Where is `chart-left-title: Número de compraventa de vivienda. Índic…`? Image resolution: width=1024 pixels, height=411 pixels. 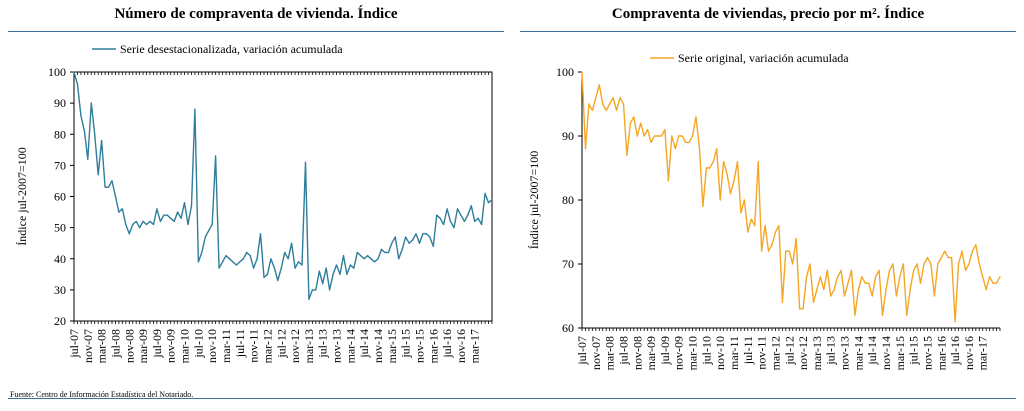 chart-left-title: Número de compraventa de vivienda. Índic… is located at coordinates (256, 14).